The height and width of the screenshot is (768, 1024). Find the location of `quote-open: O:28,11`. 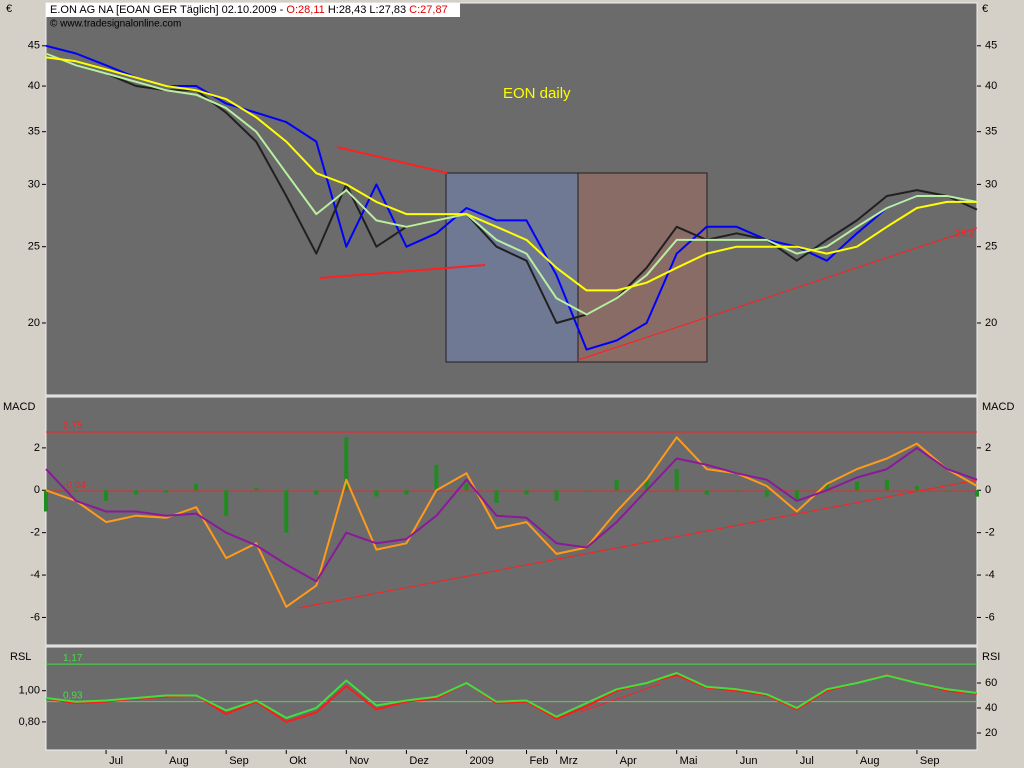

quote-open: O:28,11 is located at coordinates (305, 10).